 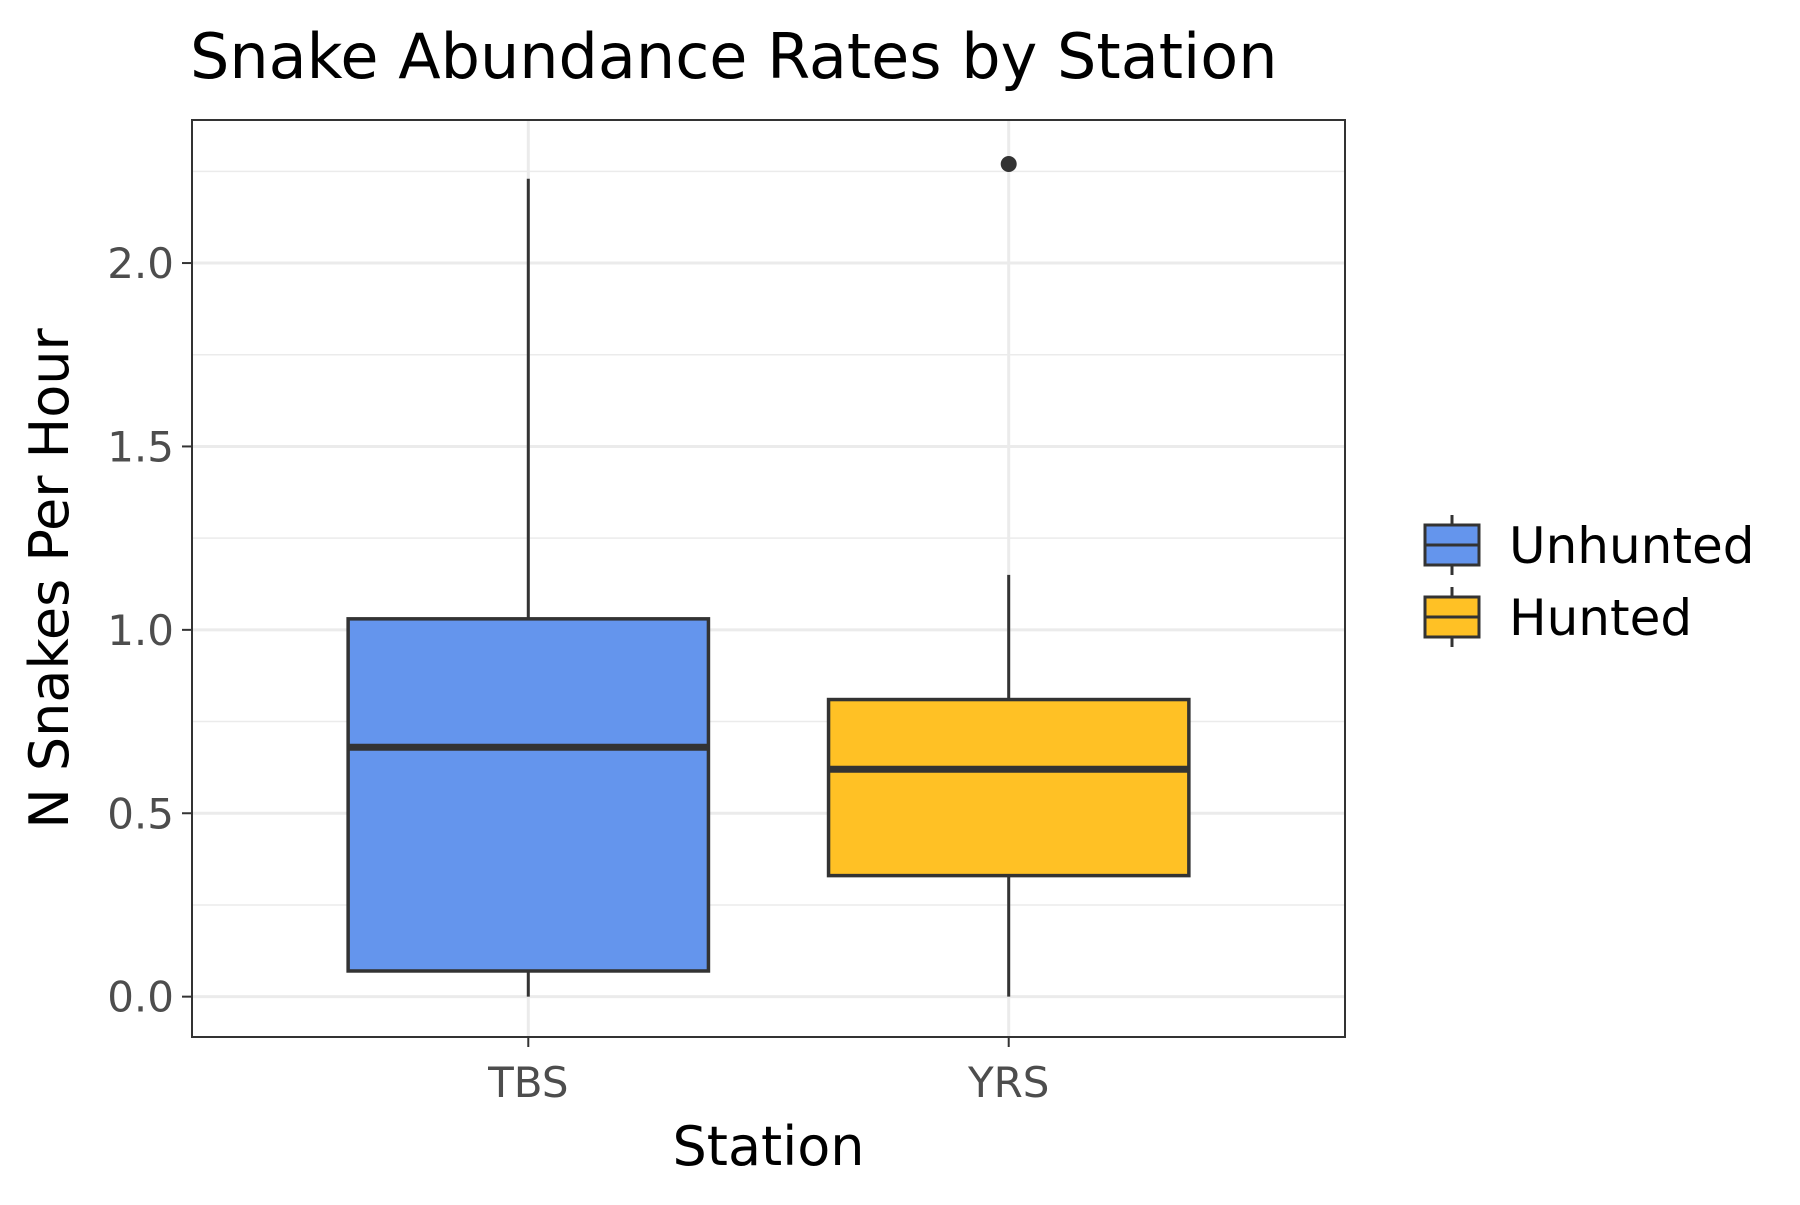 I want to click on x-axis-title: Station, so click(x=769, y=1146).